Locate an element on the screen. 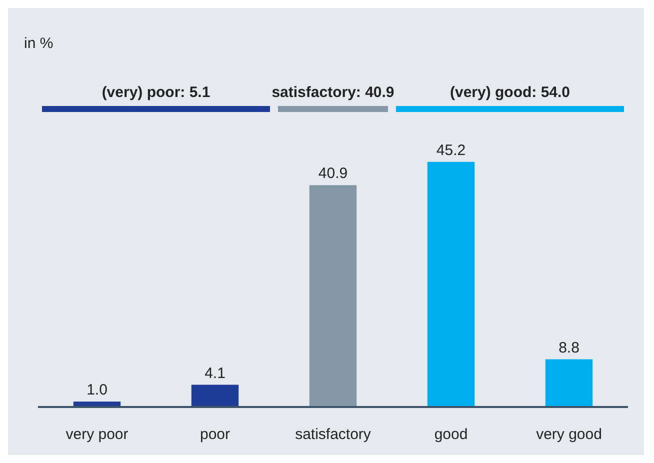 This screenshot has height=463, width=654. x-tick-label: very good is located at coordinates (569, 434).